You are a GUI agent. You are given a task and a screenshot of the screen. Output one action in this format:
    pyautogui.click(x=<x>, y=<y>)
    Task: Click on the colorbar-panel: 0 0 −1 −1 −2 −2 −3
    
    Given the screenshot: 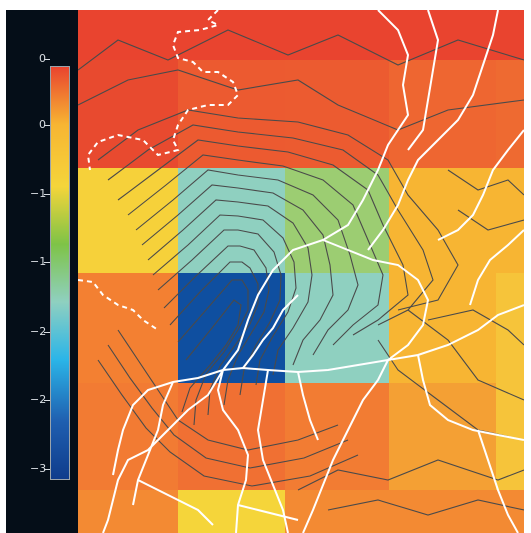 What is the action you would take?
    pyautogui.click(x=42, y=271)
    